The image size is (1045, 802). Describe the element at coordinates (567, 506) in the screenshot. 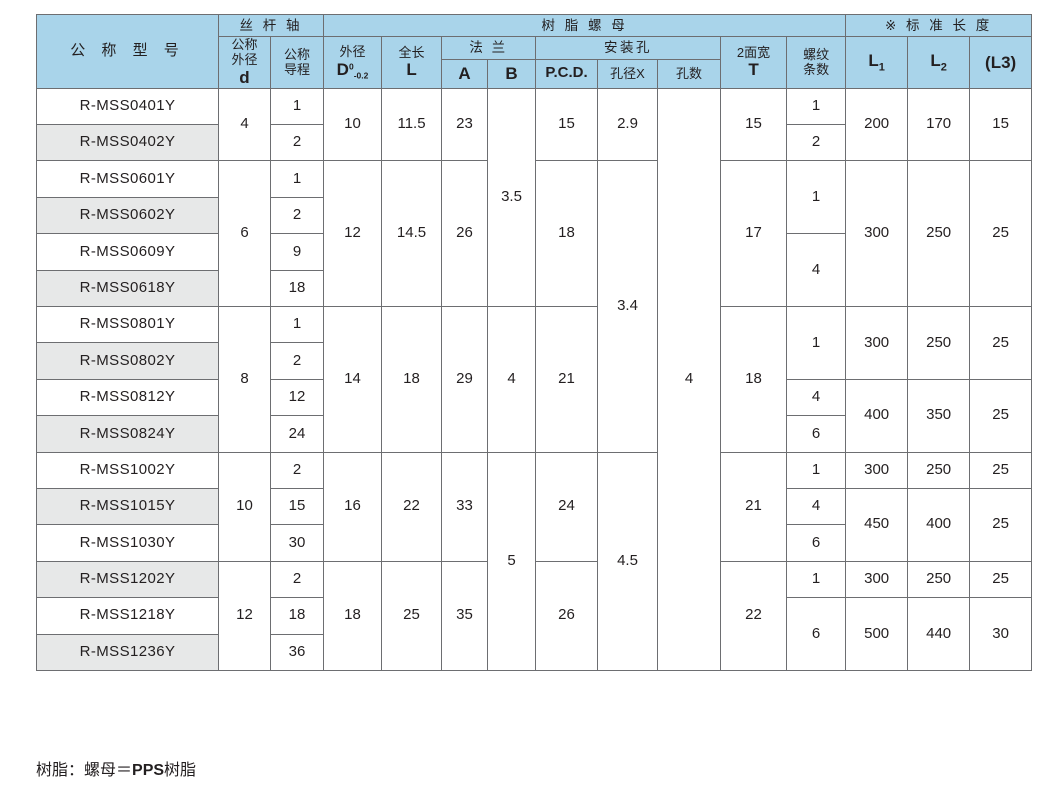

I see `cell-pcd: 24` at that location.